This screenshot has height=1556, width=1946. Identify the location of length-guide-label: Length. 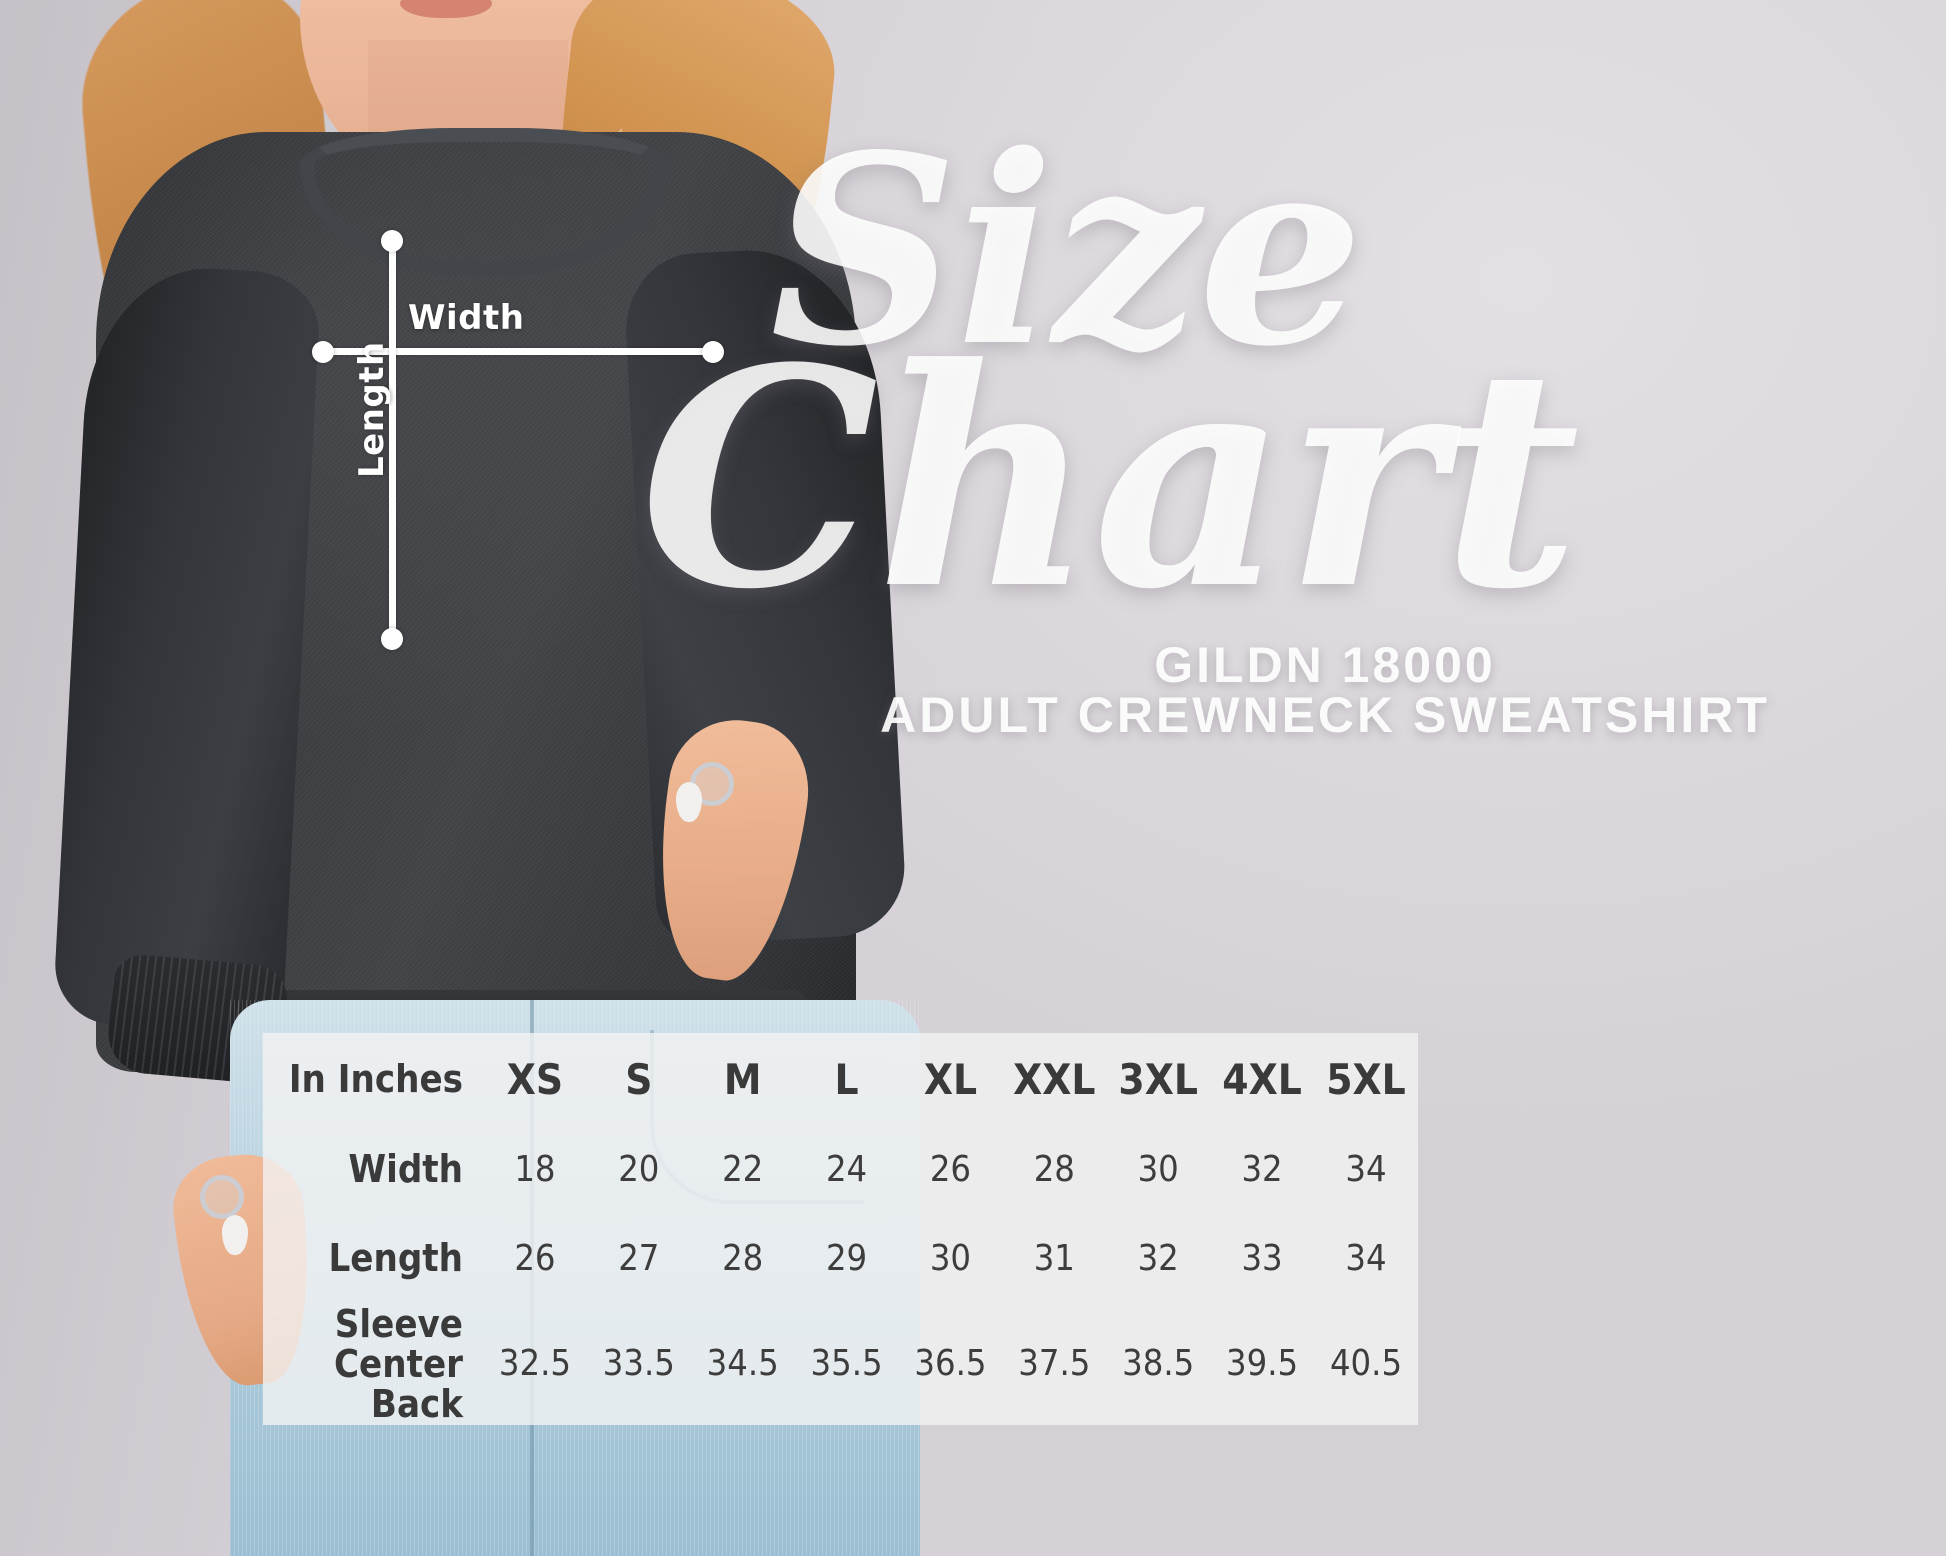
(372, 409).